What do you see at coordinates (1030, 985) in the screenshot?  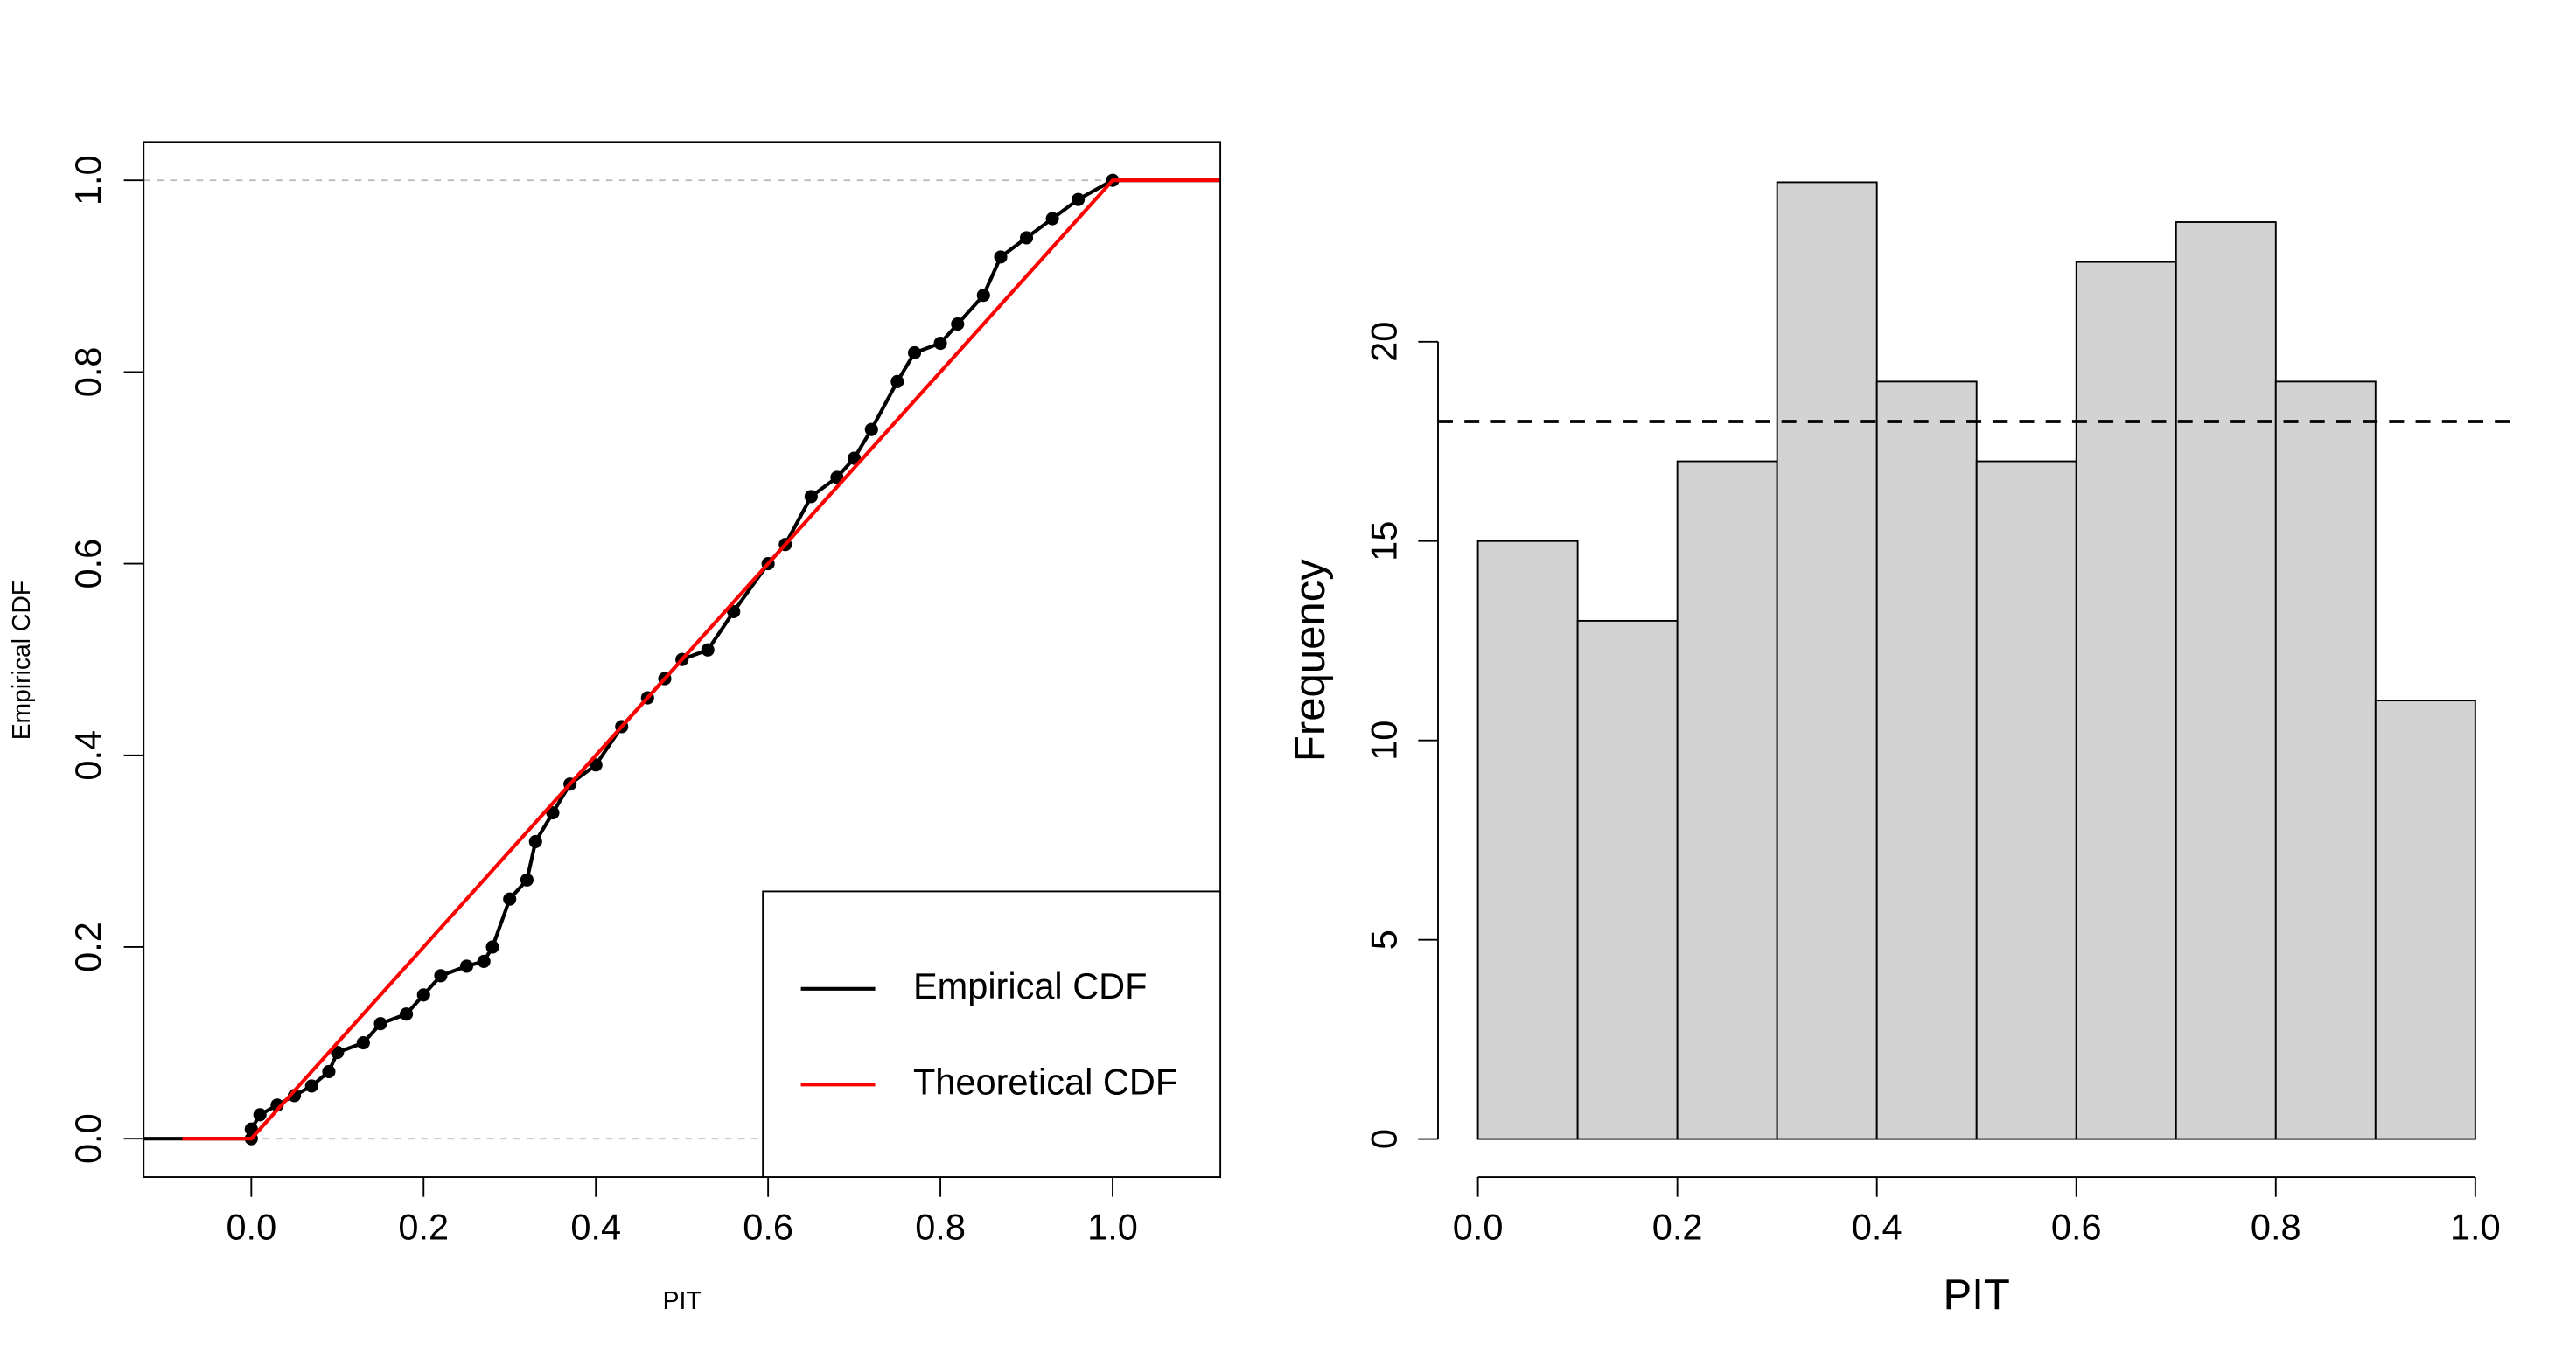 I see `legend-label: Empirical CDF` at bounding box center [1030, 985].